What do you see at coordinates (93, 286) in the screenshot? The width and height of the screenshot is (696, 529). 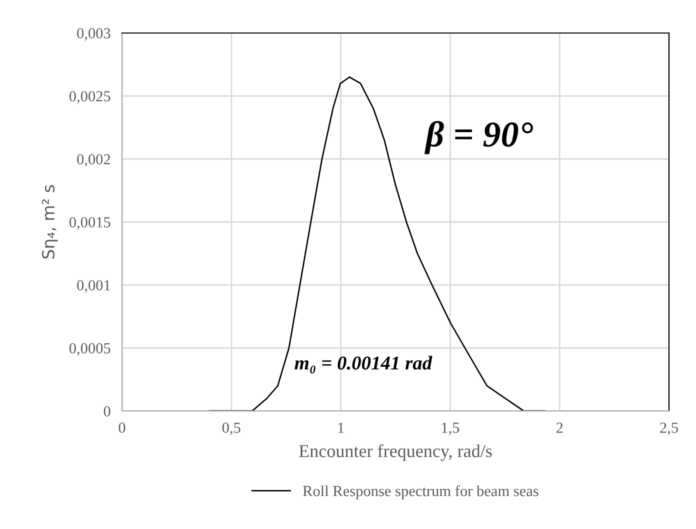 I see `y-tick-label: 0,001` at bounding box center [93, 286].